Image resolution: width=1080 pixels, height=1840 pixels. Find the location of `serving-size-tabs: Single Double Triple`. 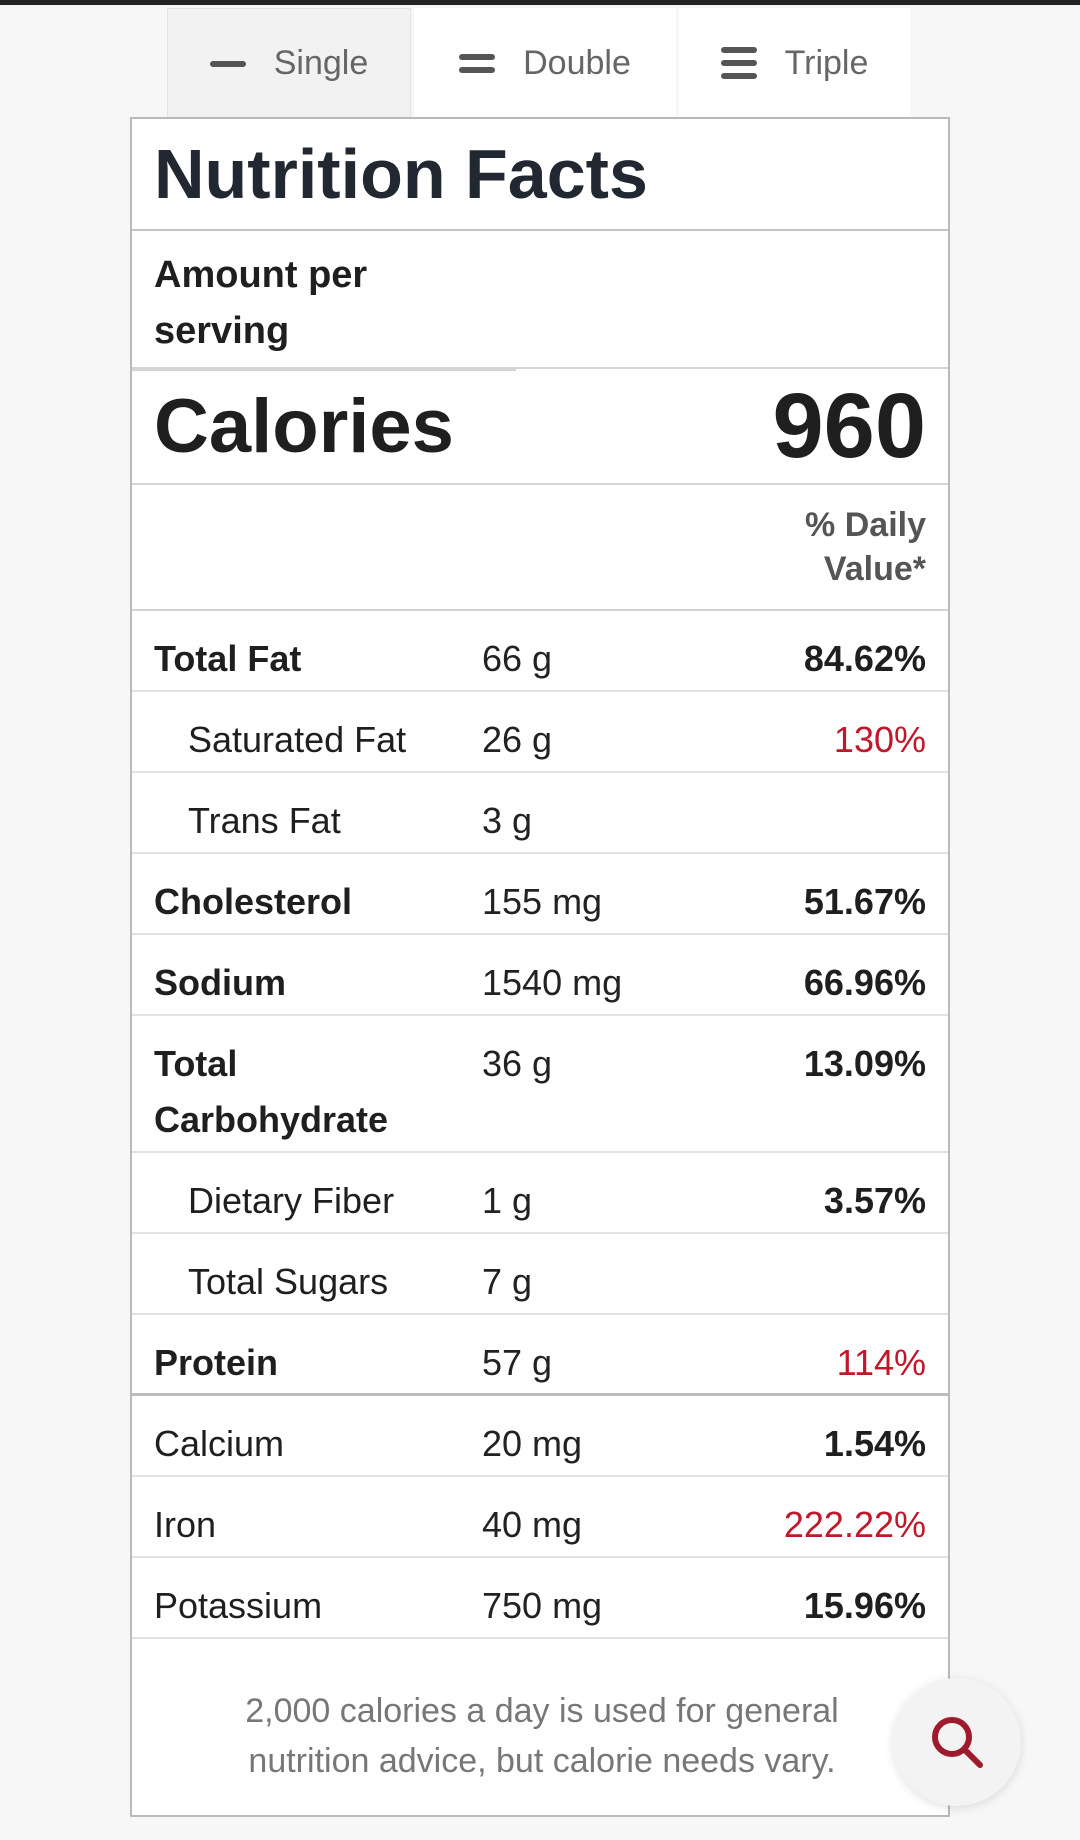

serving-size-tabs: Single Double Triple is located at coordinates (538, 63).